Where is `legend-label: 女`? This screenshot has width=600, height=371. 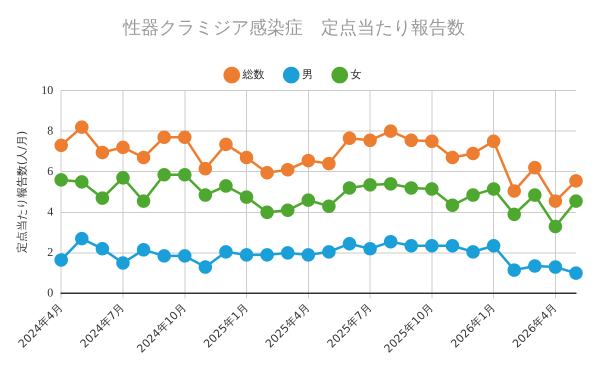 legend-label: 女 is located at coordinates (356, 74).